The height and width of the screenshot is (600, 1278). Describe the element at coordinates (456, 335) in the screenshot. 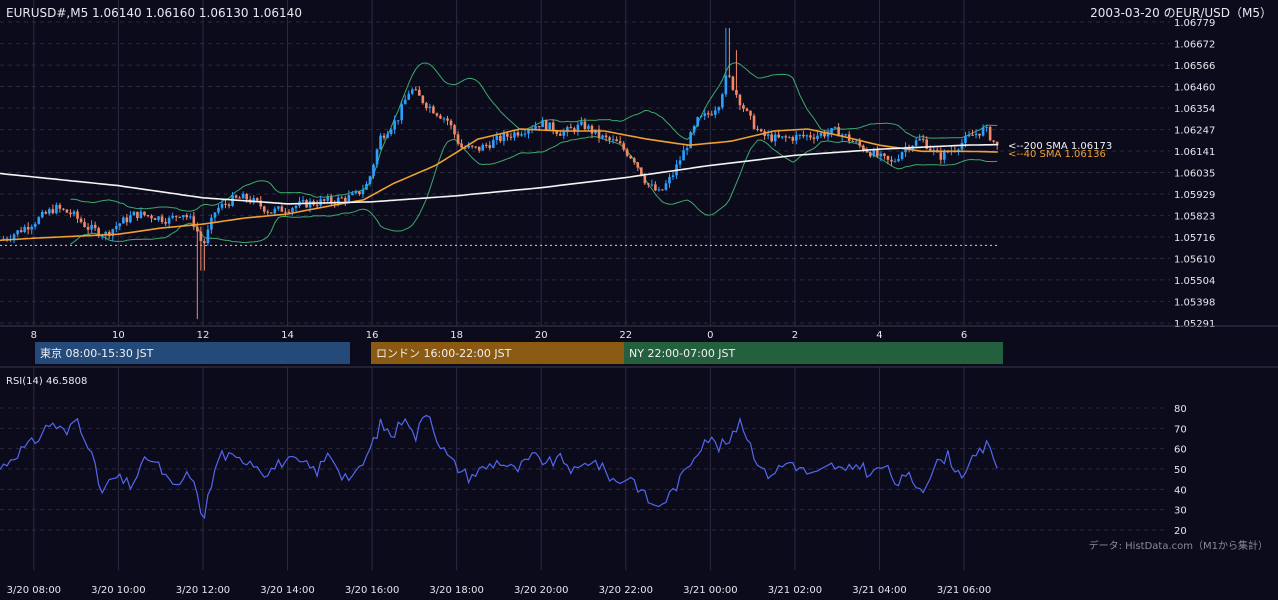

I see `hour-tick-label: 18` at that location.